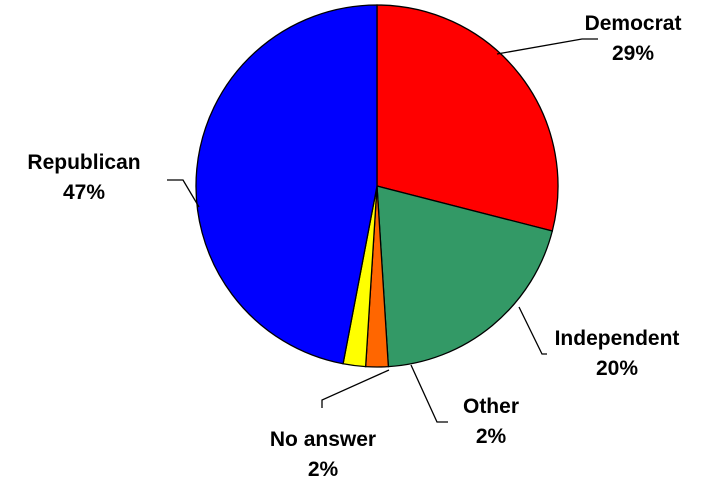  What do you see at coordinates (429, 393) in the screenshot?
I see `leader-line-other` at bounding box center [429, 393].